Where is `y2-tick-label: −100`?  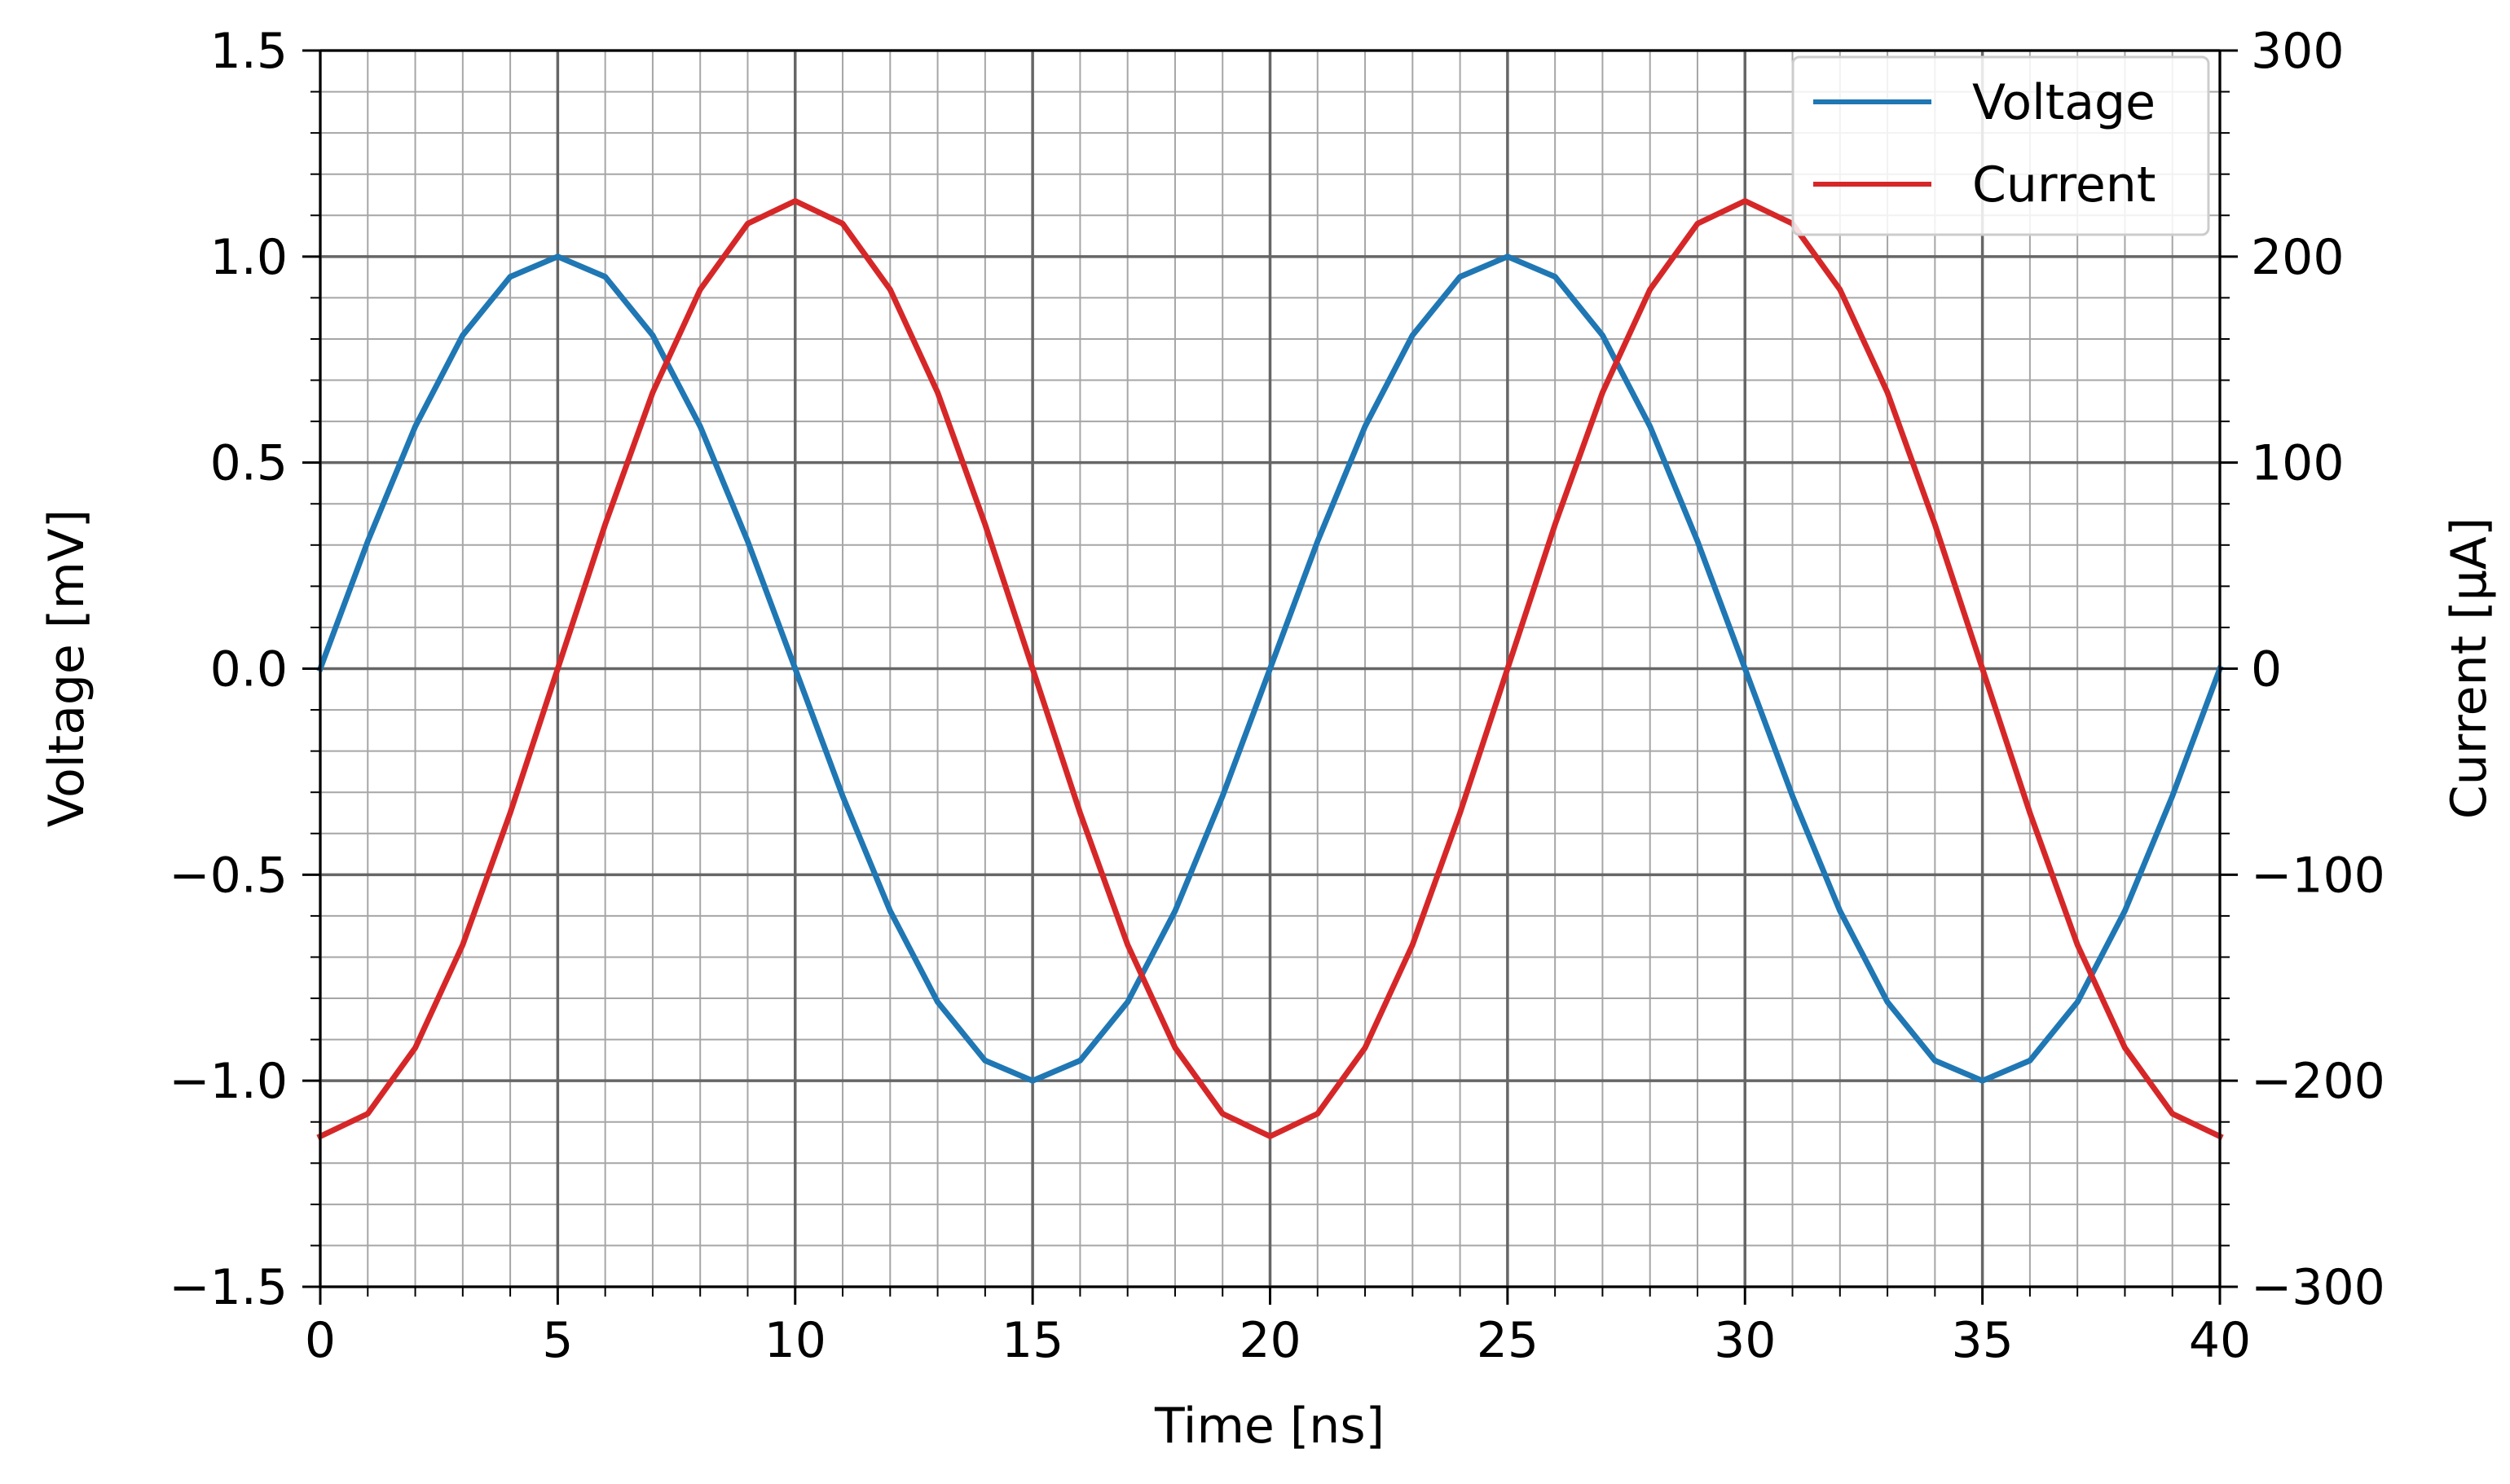
y2-tick-label: −100 is located at coordinates (2318, 875).